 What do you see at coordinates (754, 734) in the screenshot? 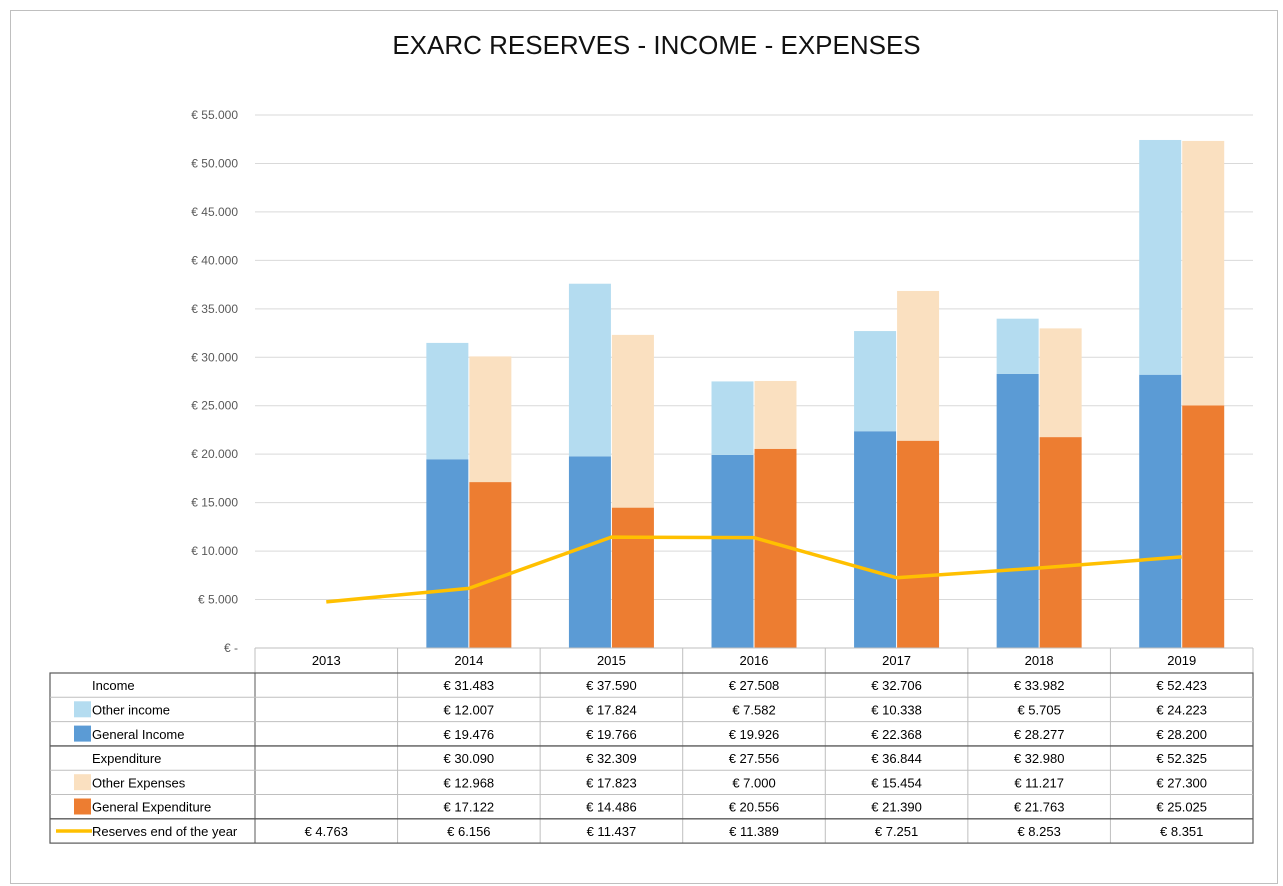
I see `table-cell: € 19.926` at bounding box center [754, 734].